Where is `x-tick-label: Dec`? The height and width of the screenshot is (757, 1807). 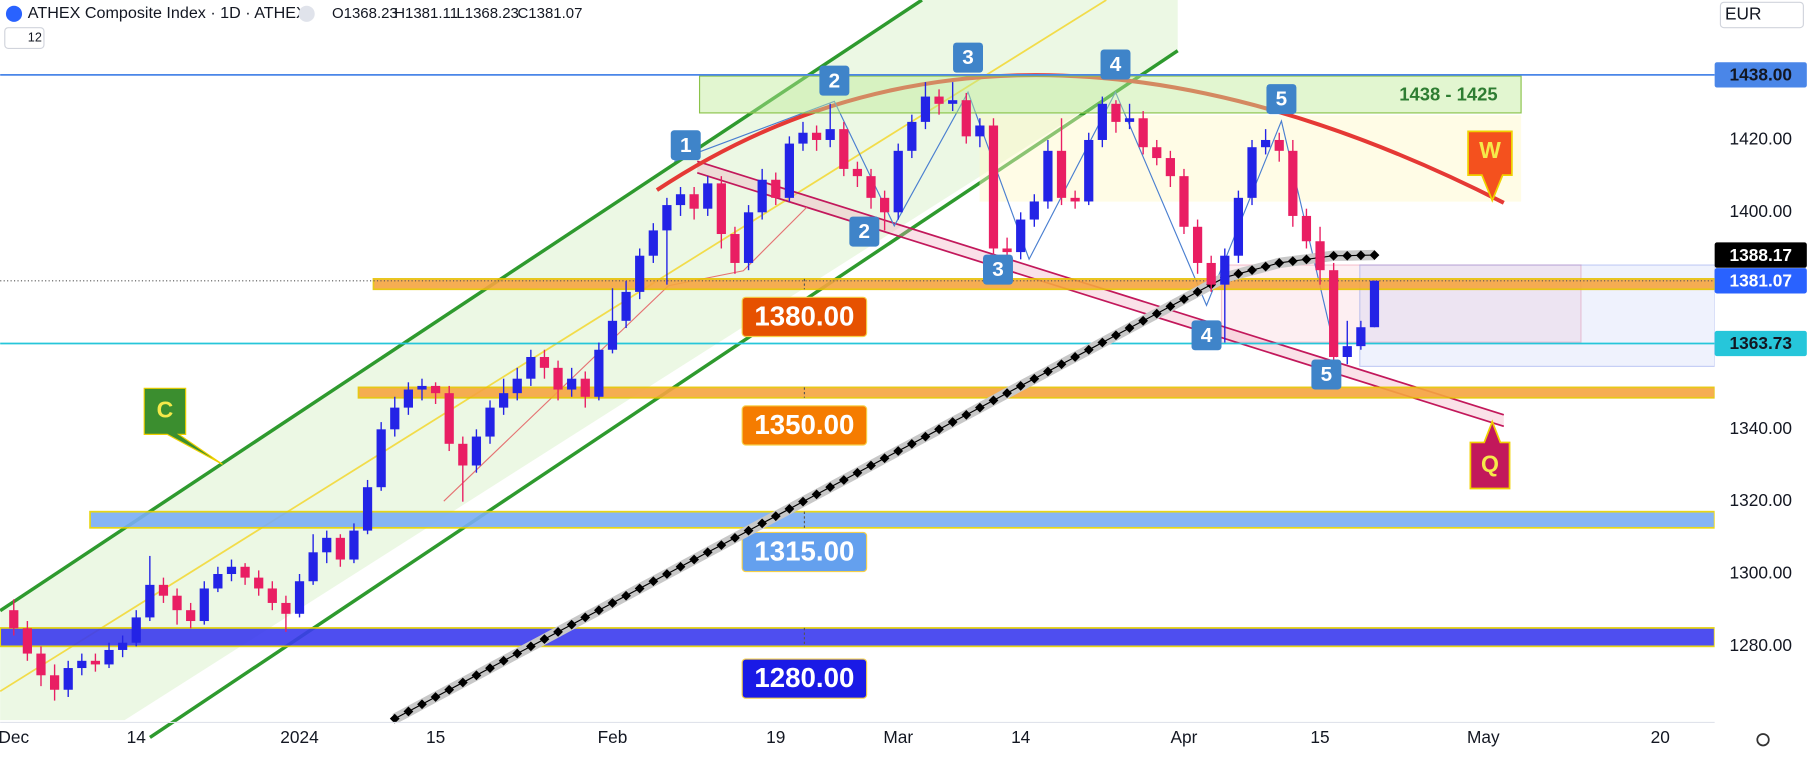 x-tick-label: Dec is located at coordinates (14, 737).